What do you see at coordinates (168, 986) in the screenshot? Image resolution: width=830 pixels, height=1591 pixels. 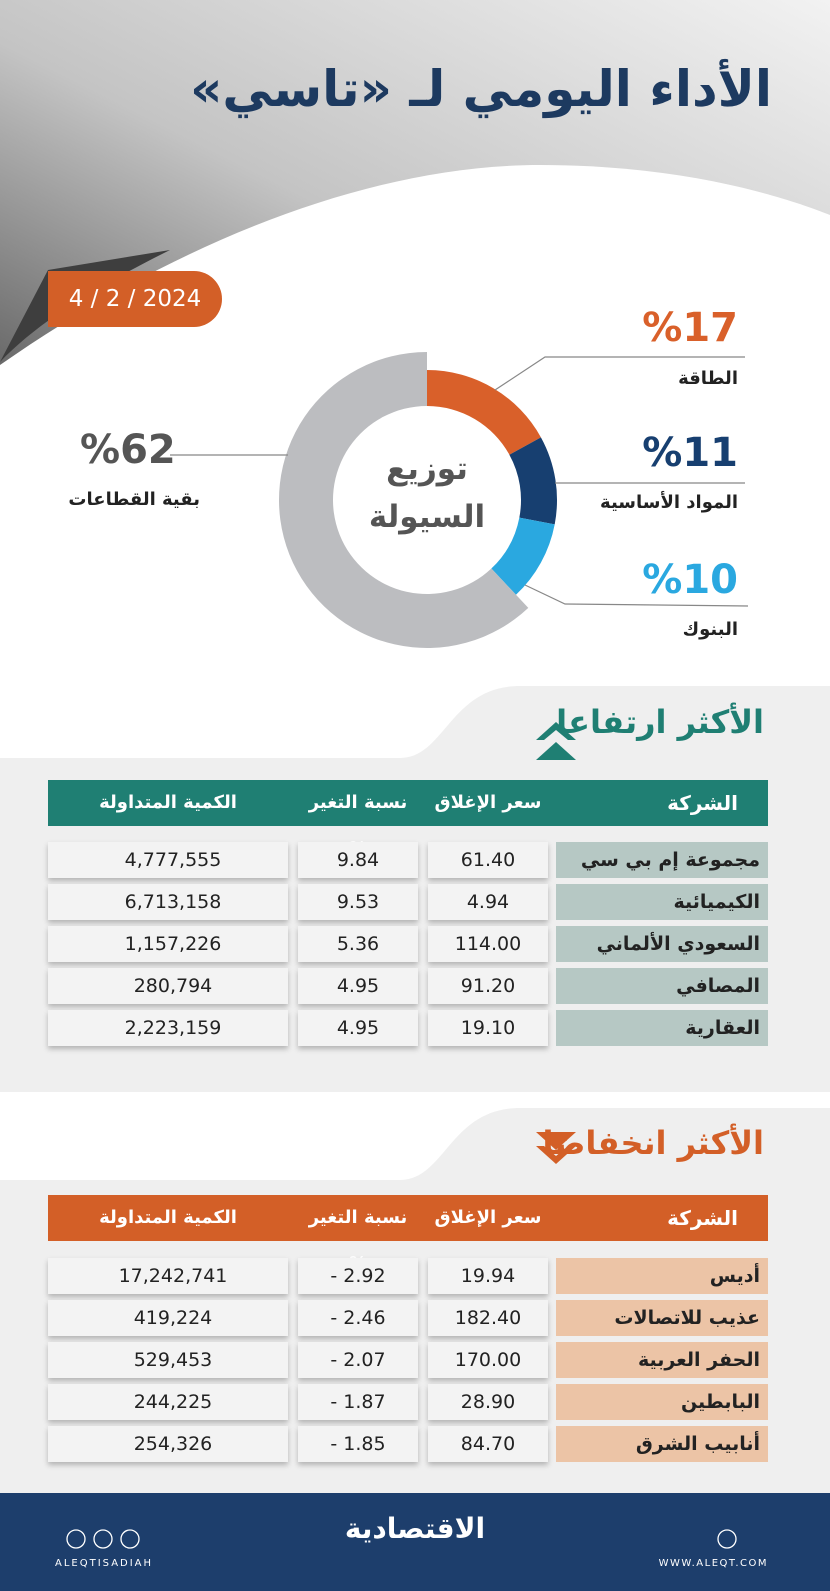 I see `value-cell: 280,794` at bounding box center [168, 986].